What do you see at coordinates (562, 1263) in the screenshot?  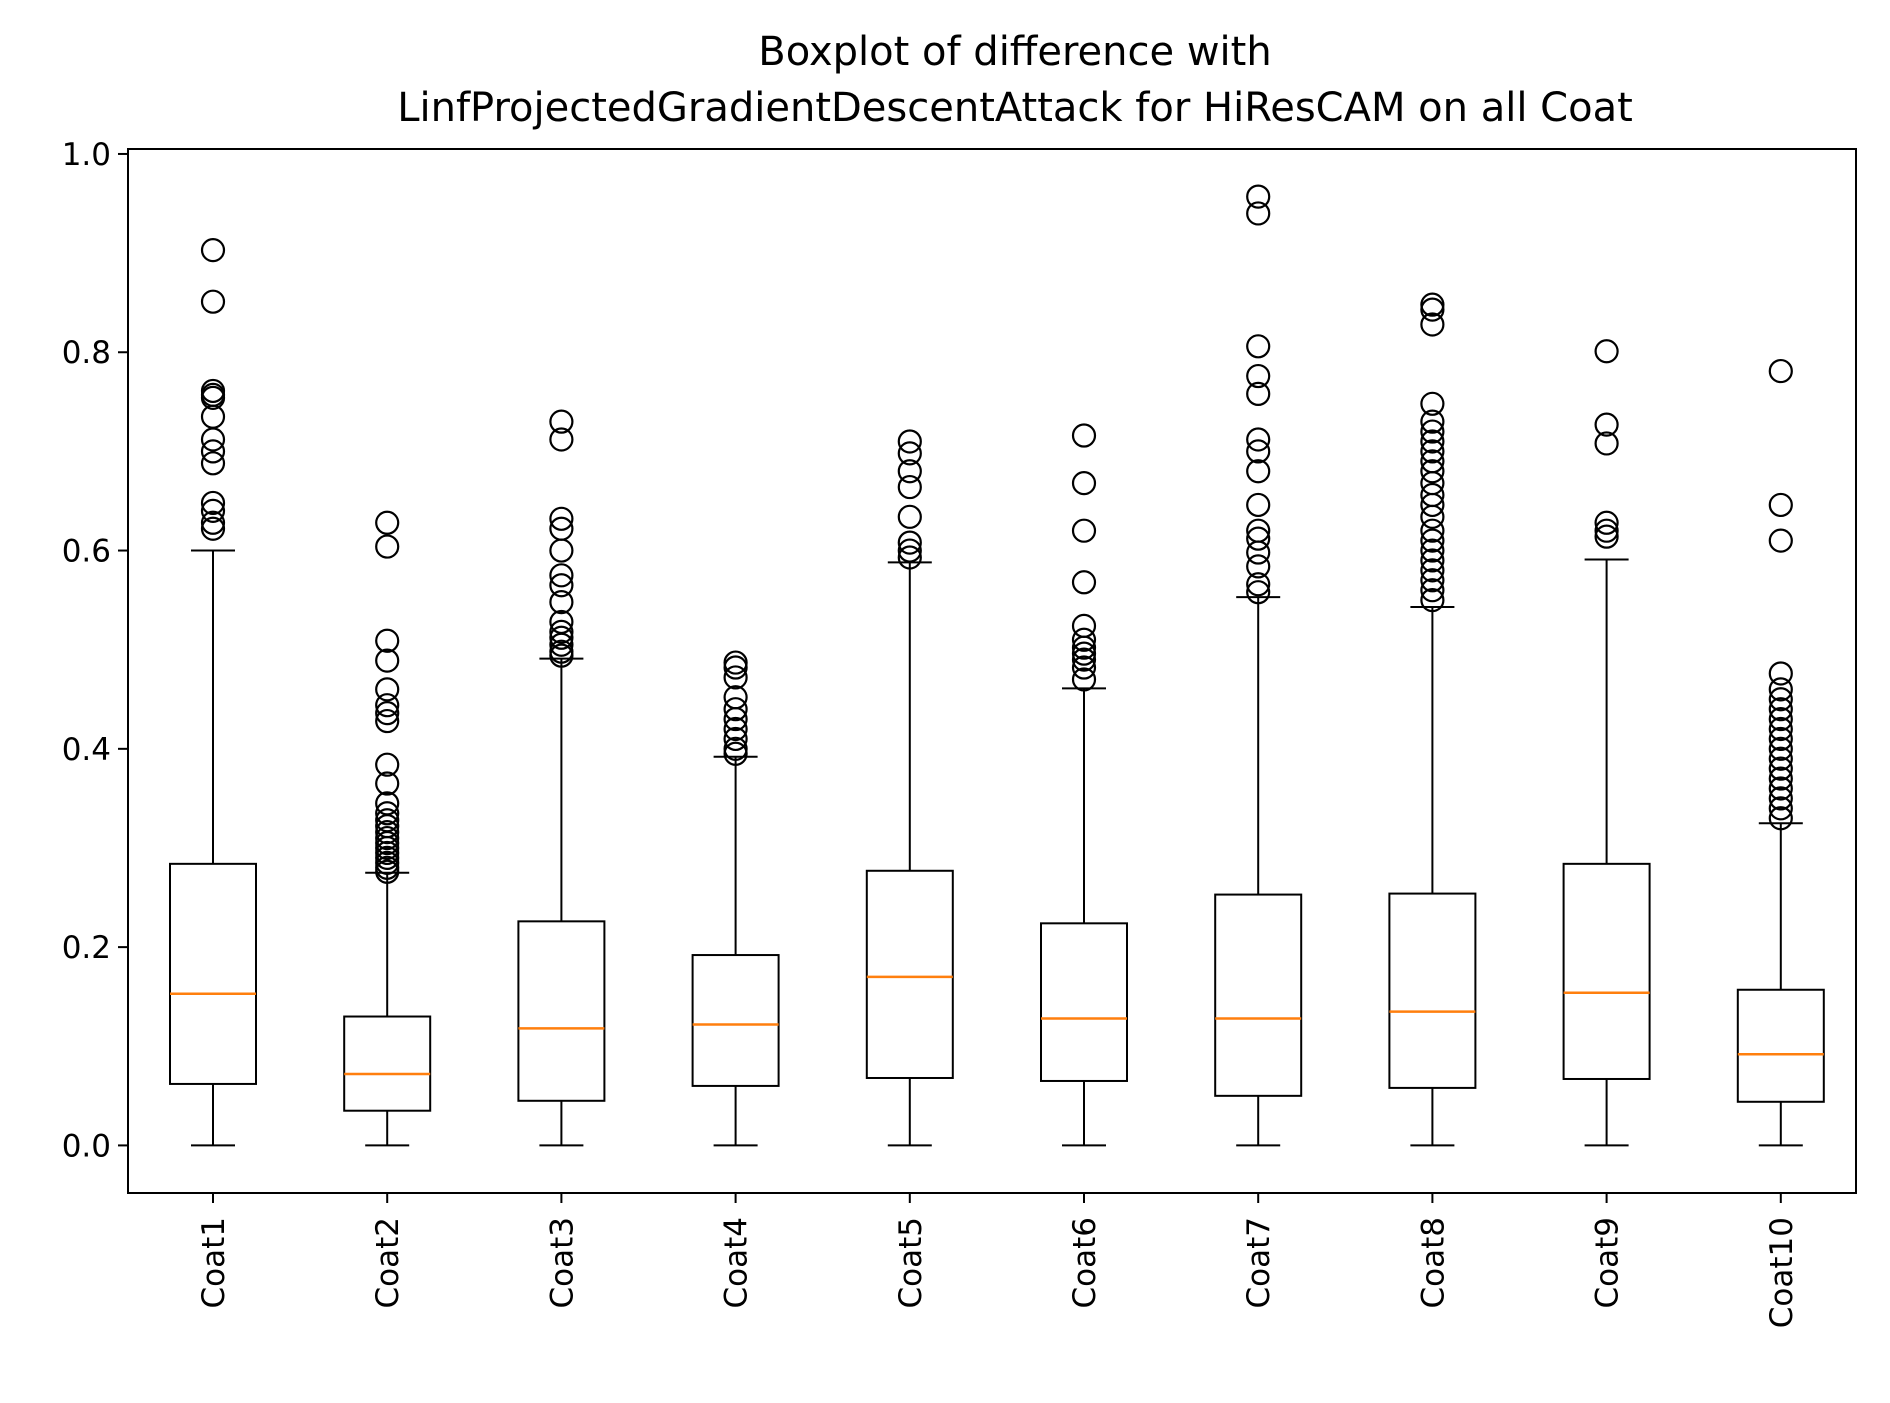 I see `x-tick-label: Coat3` at bounding box center [562, 1263].